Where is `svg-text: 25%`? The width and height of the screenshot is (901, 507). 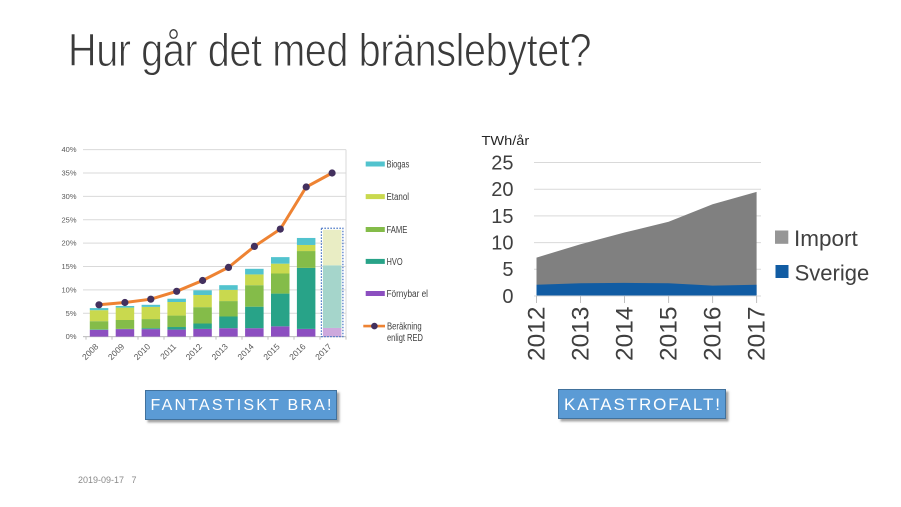
svg-text: 25% is located at coordinates (68, 219).